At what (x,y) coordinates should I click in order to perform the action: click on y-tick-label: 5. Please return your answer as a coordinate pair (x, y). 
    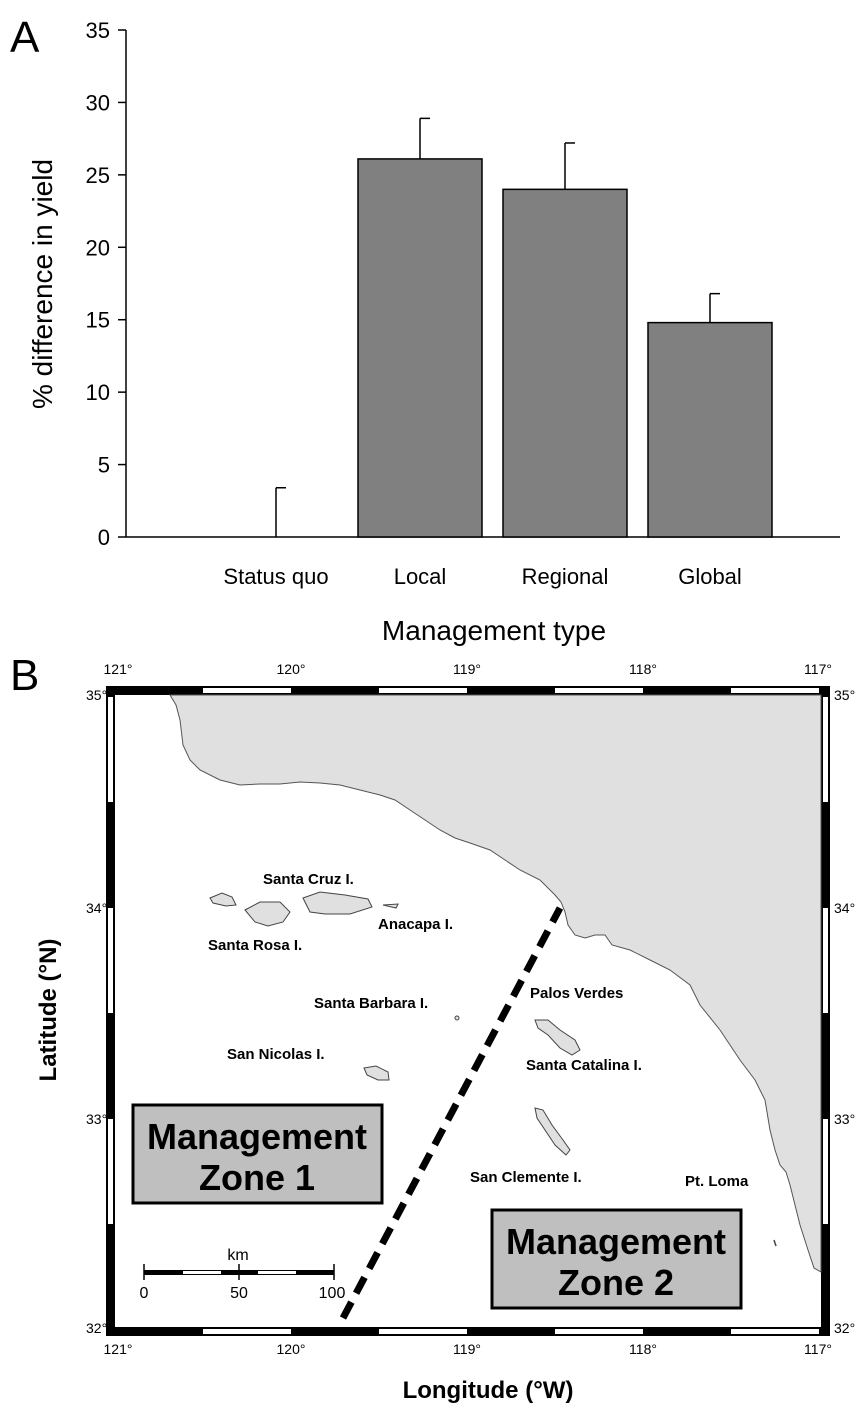
    Looking at the image, I should click on (104, 465).